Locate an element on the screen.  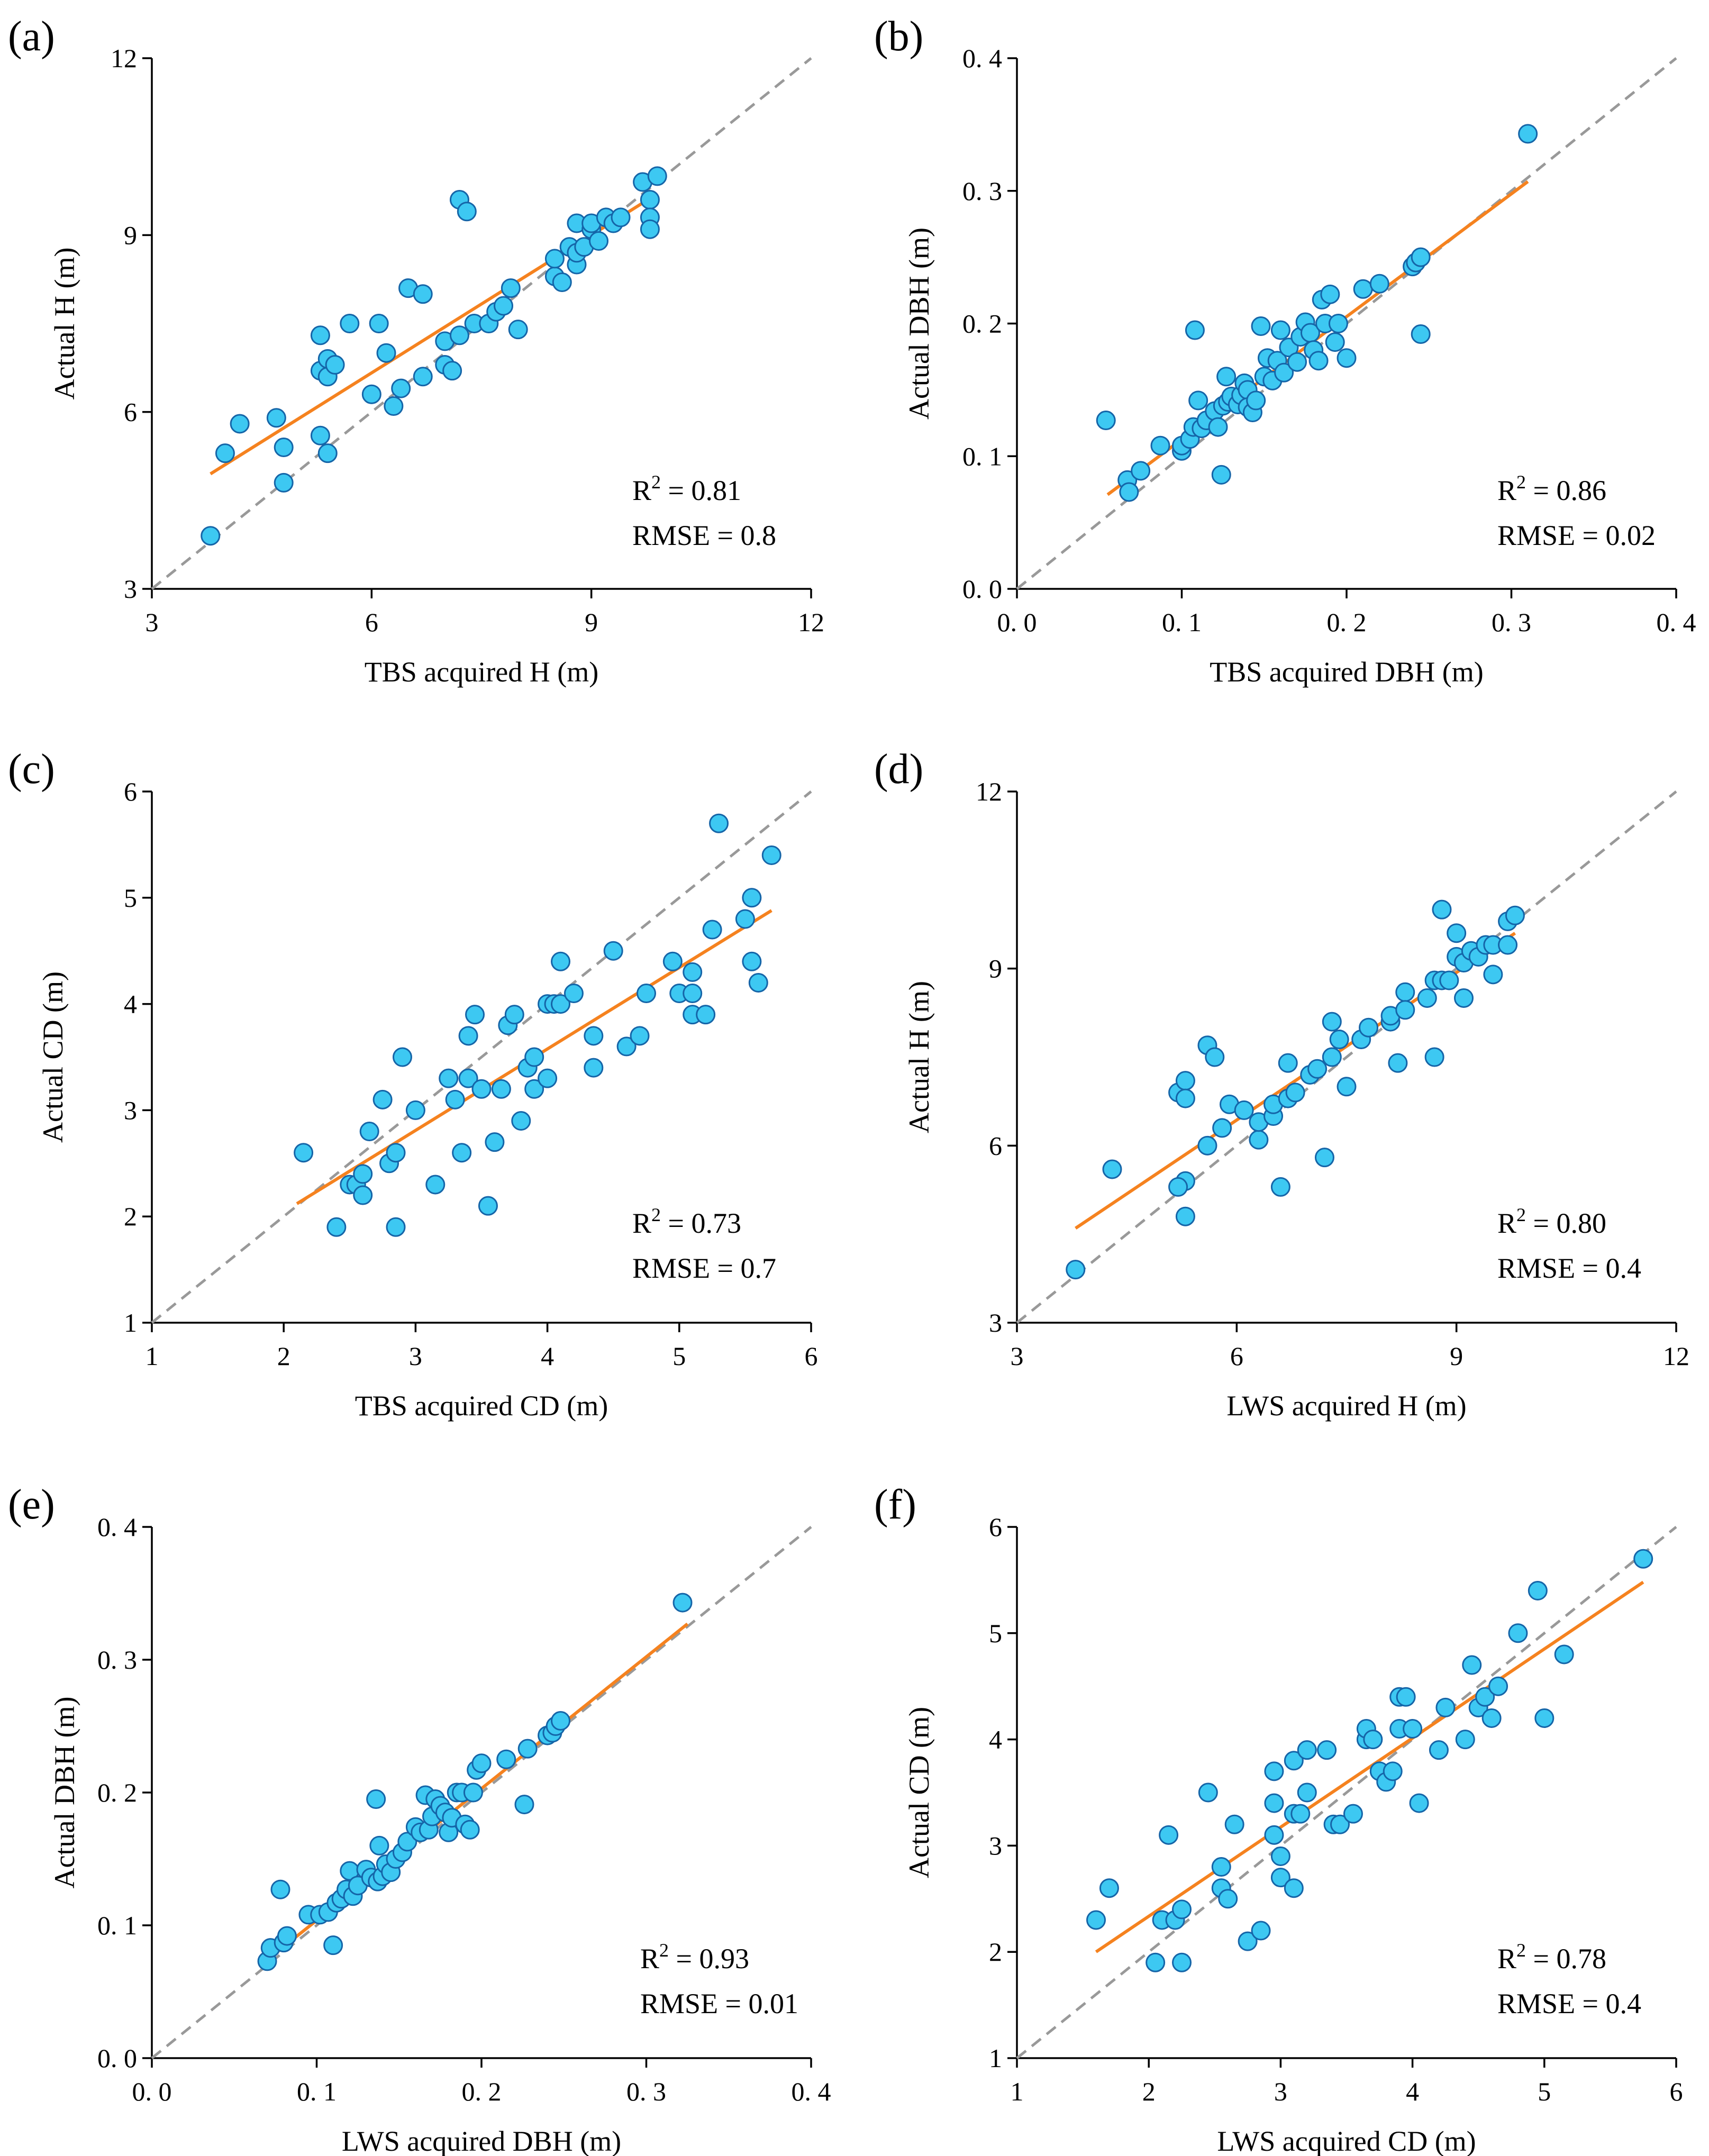
x-tick-label: 12 is located at coordinates (811, 622).